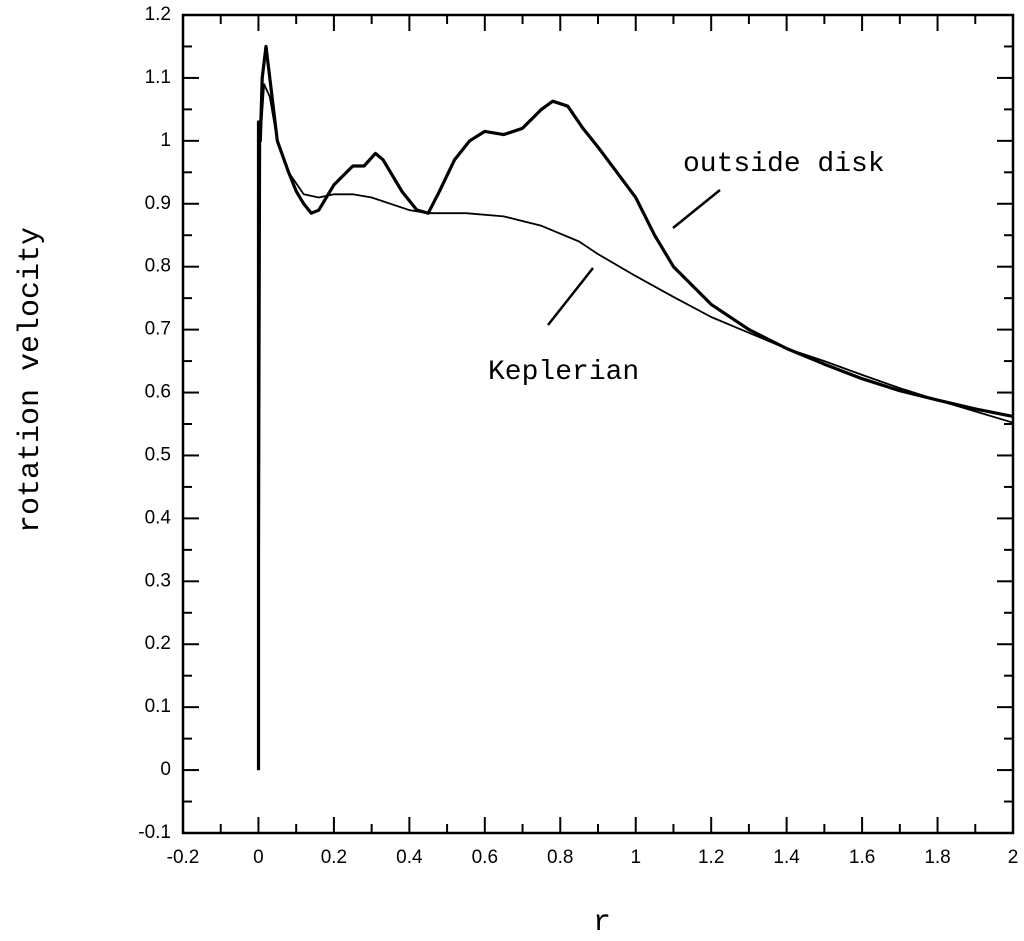 This screenshot has height=941, width=1024. What do you see at coordinates (784, 164) in the screenshot?
I see `annotation: outside disk` at bounding box center [784, 164].